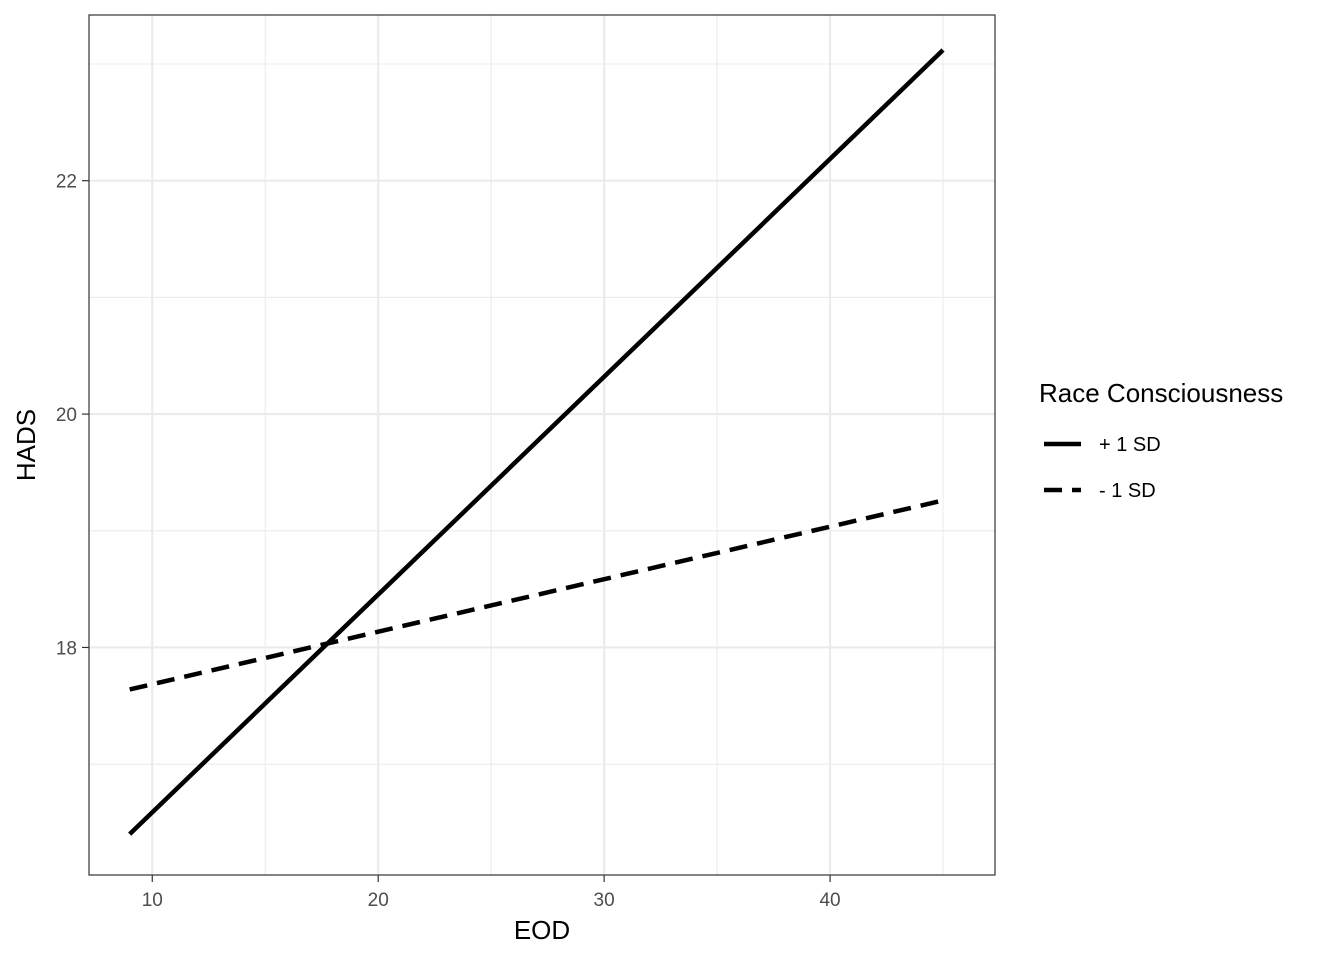 Image resolution: width=1344 pixels, height=960 pixels. What do you see at coordinates (66, 648) in the screenshot?
I see `y-tick-label: 18` at bounding box center [66, 648].